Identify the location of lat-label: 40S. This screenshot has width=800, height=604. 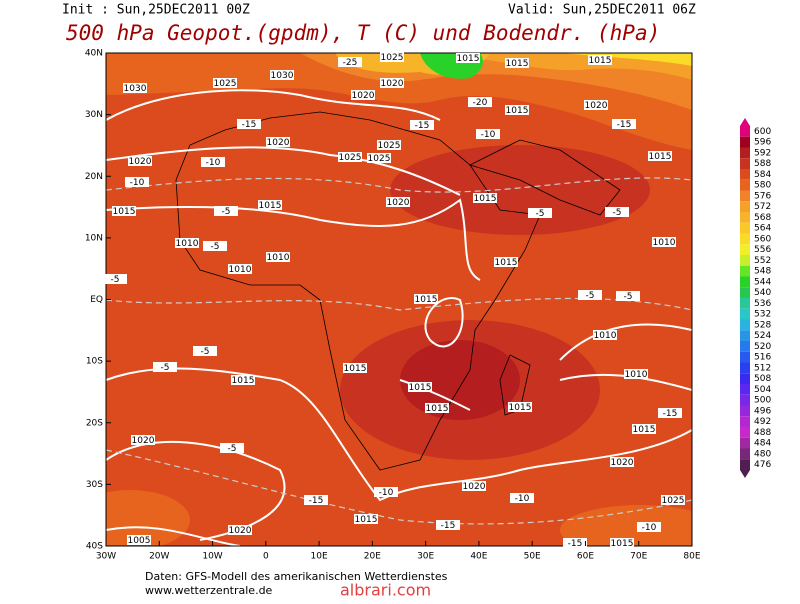
(94, 547).